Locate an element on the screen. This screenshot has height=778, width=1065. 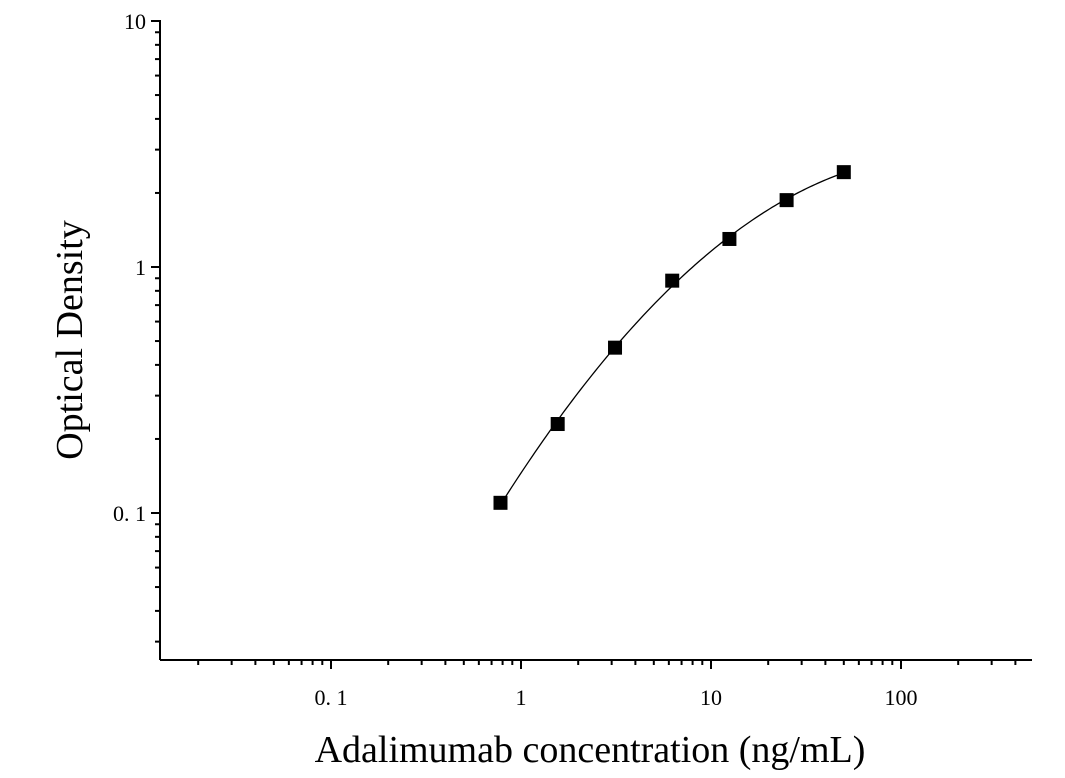
y-tick-label: 10 is located at coordinates (135, 21).